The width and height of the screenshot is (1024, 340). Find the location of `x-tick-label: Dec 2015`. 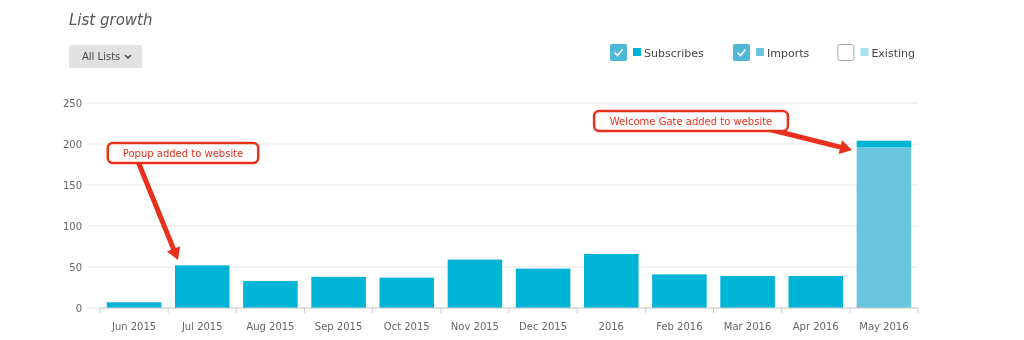

x-tick-label: Dec 2015 is located at coordinates (543, 326).